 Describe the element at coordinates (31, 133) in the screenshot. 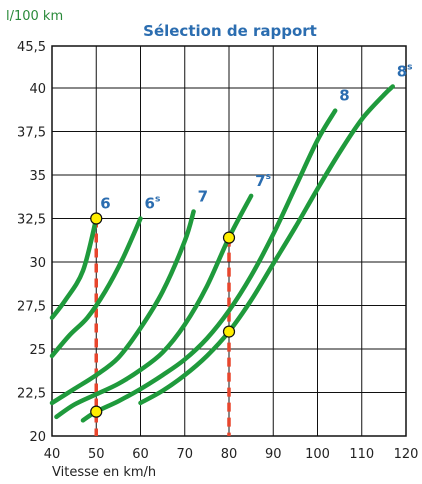

I see `y-tick-label: 37,5` at that location.